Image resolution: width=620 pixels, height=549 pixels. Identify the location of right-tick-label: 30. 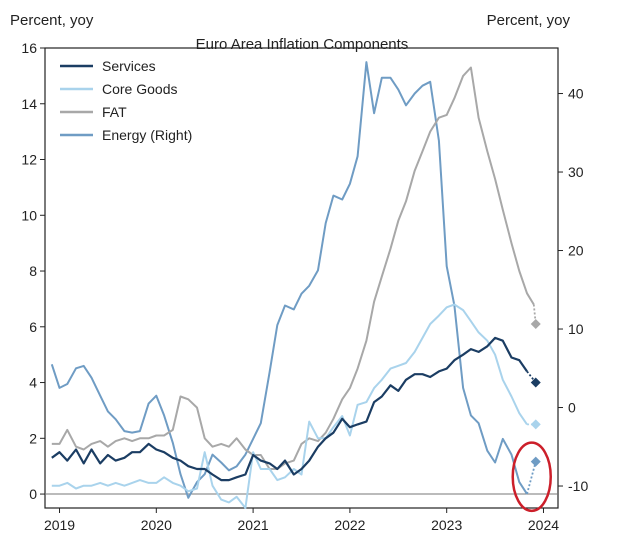
(576, 172).